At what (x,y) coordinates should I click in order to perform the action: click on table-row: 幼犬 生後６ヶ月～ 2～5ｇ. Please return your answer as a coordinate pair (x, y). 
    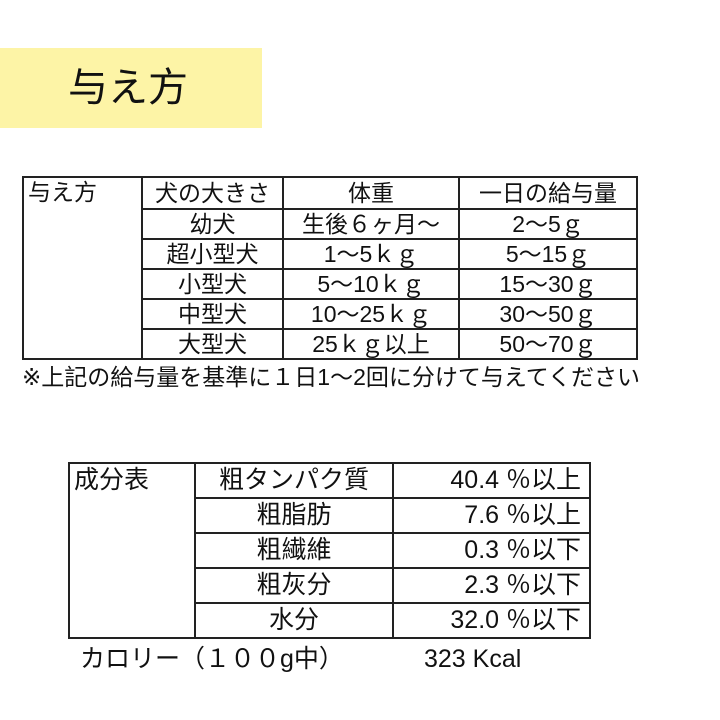
    Looking at the image, I should click on (330, 224).